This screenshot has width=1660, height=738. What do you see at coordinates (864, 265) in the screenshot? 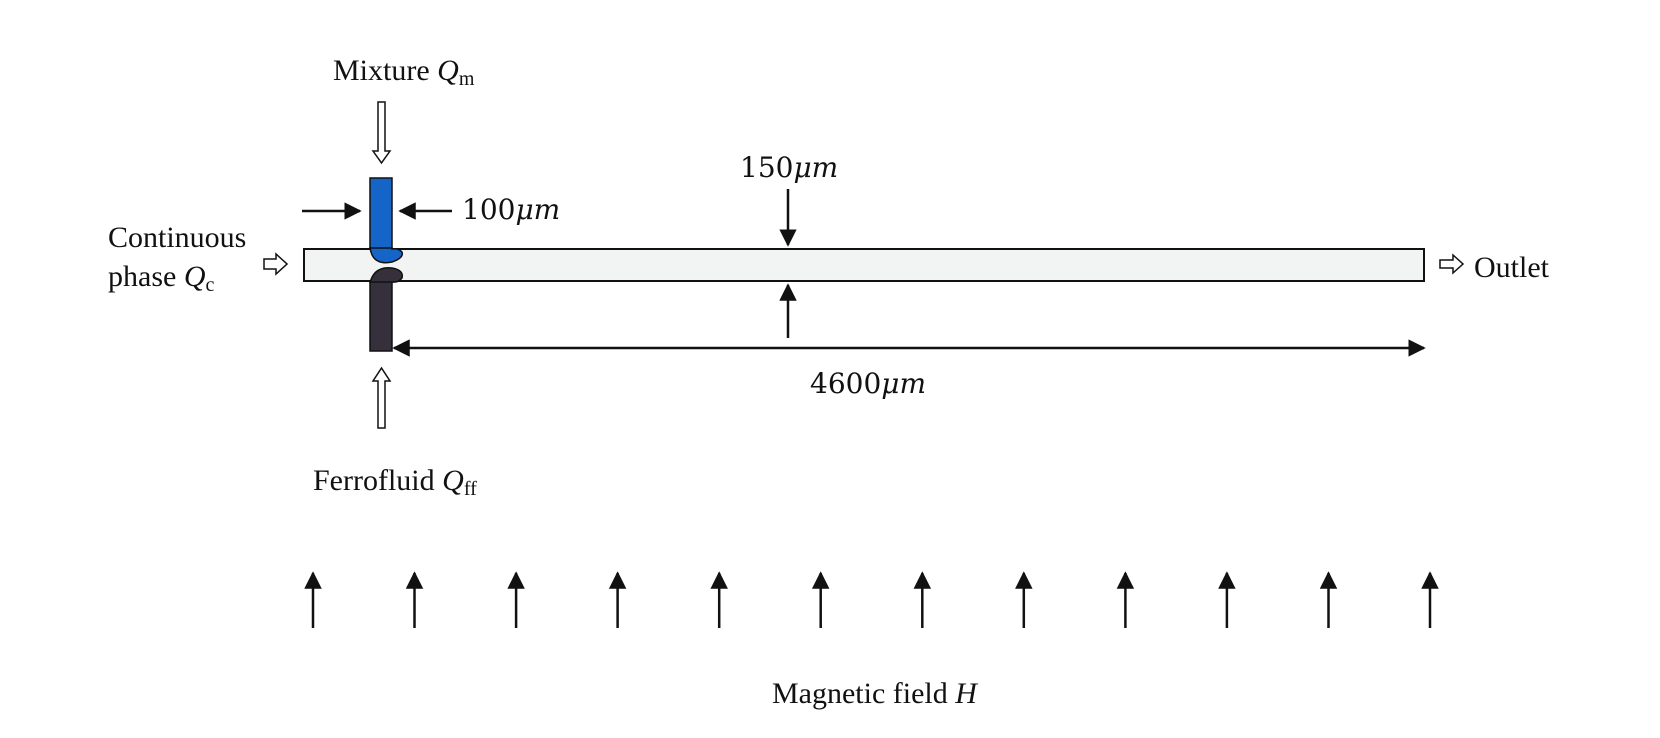
I see `main-channel` at bounding box center [864, 265].